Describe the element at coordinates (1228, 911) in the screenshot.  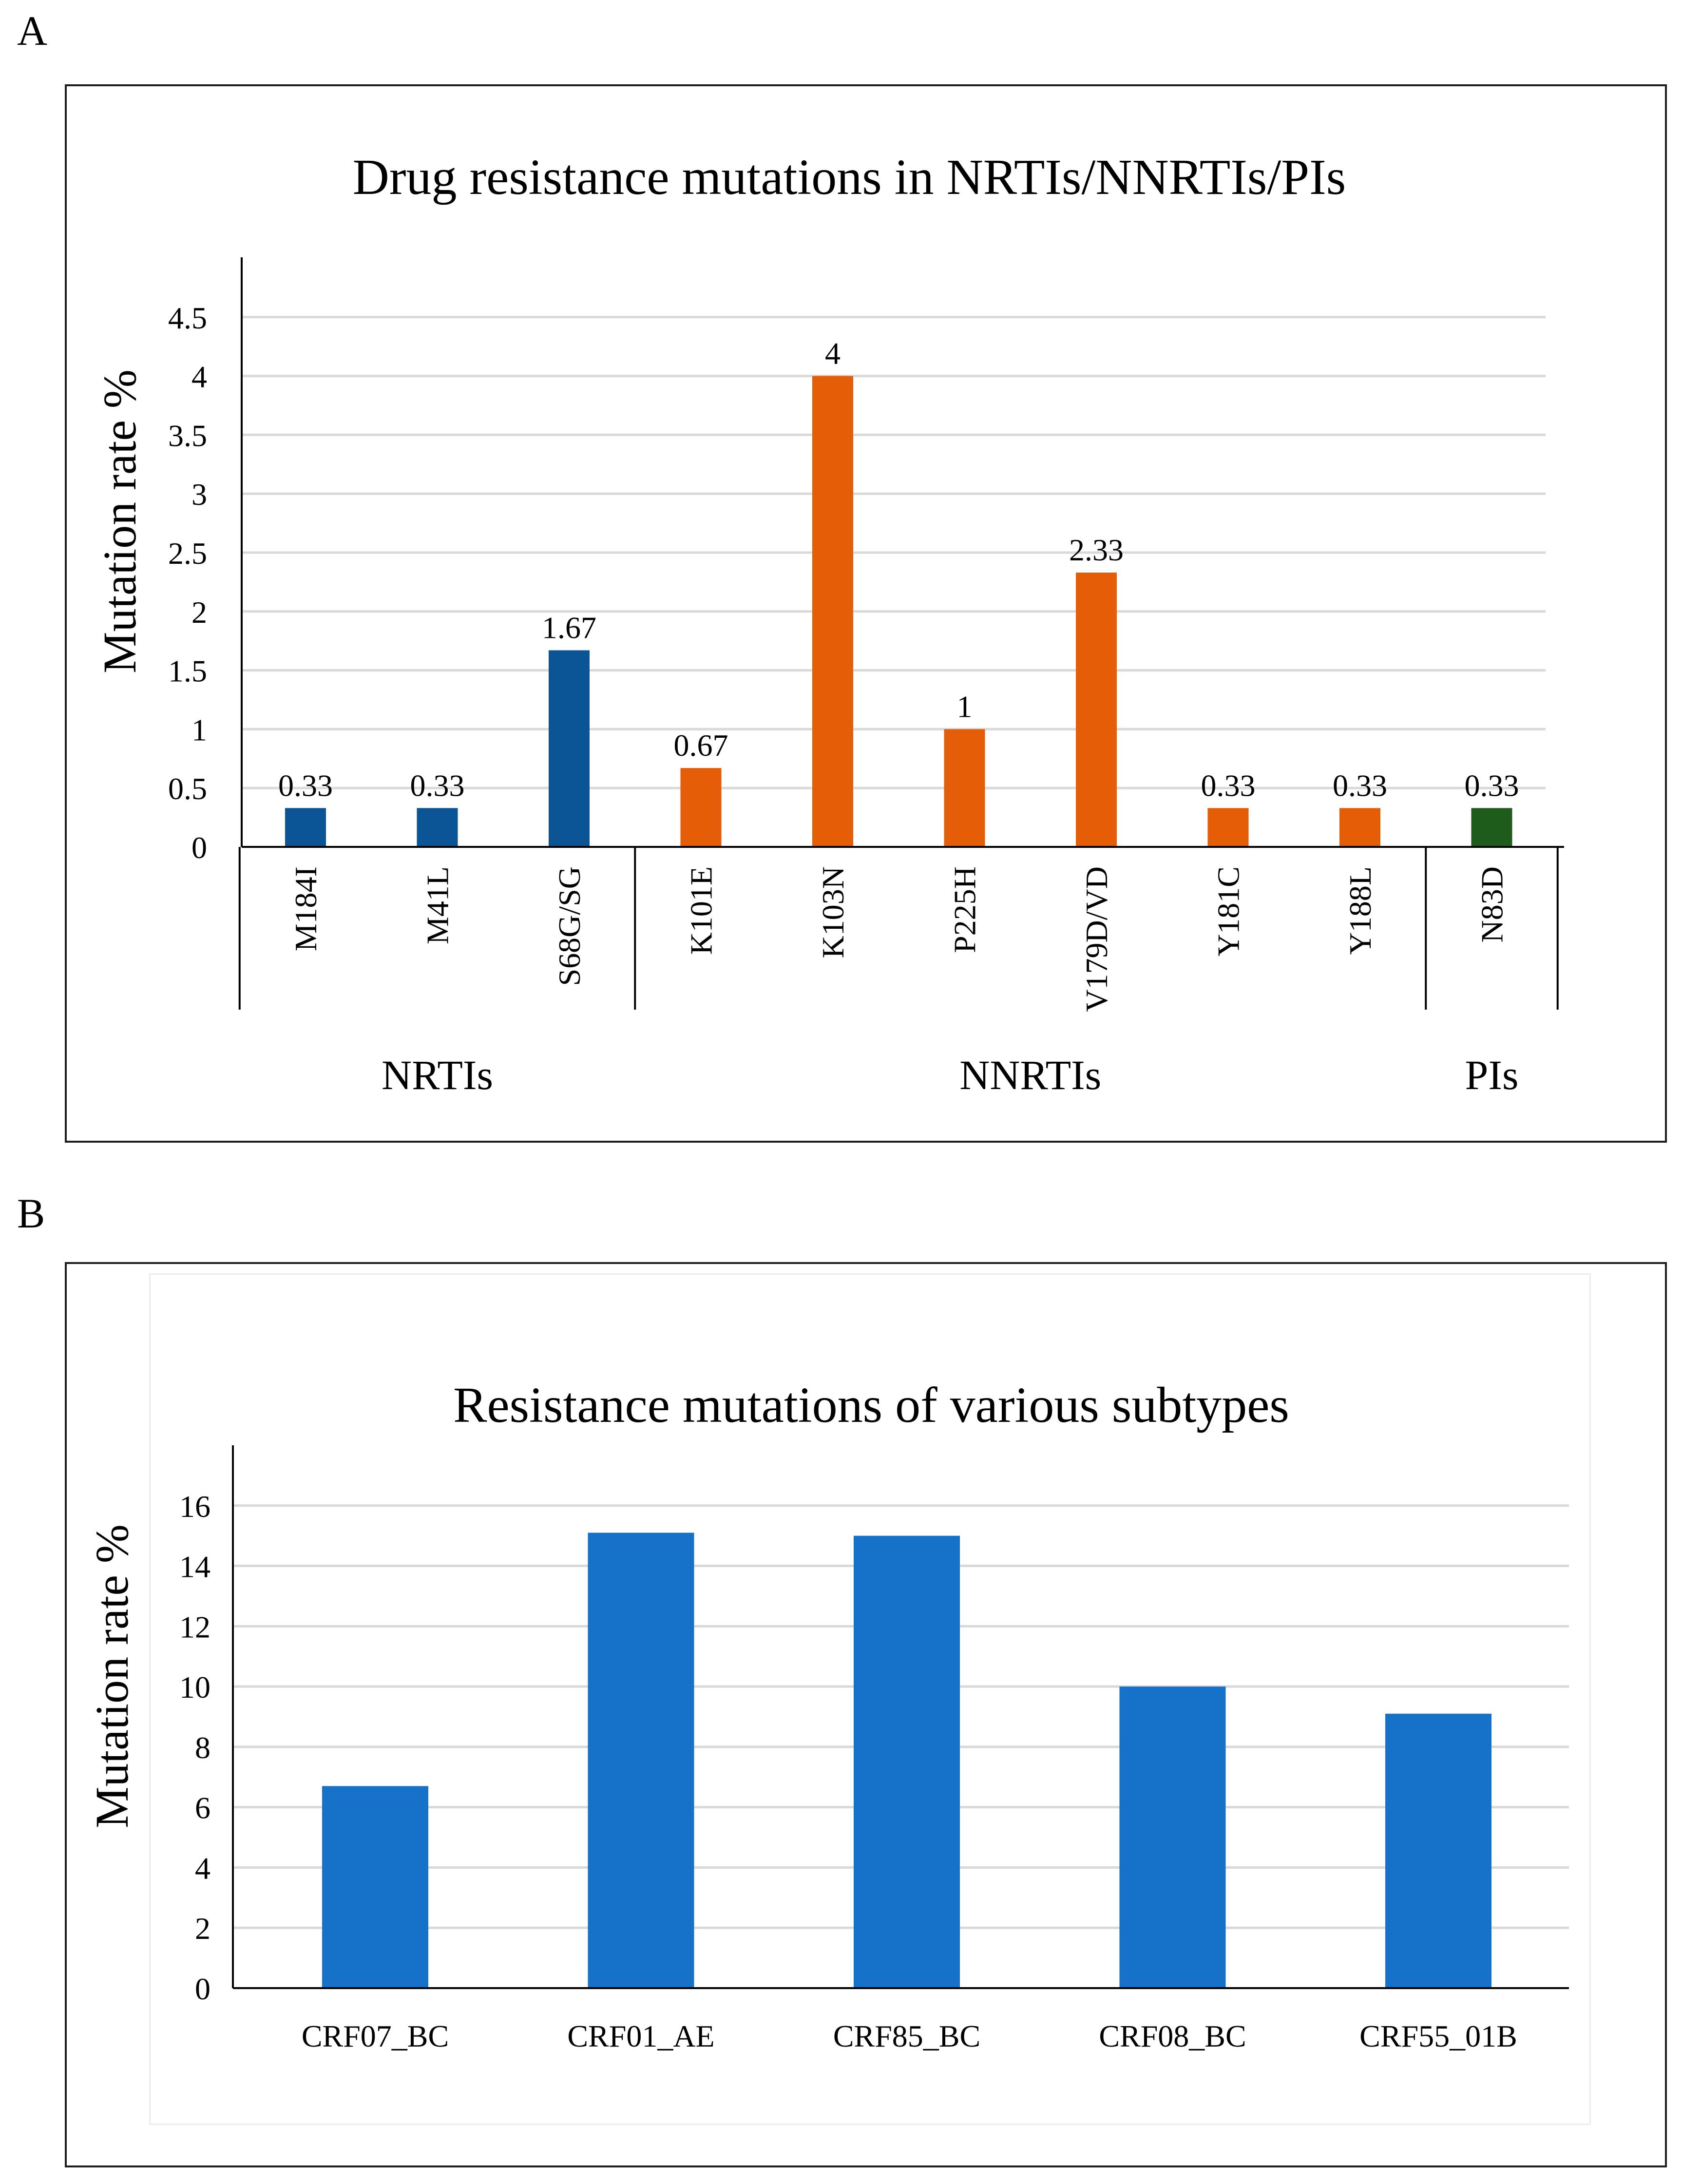
I see `x-category-label: Y181C` at that location.